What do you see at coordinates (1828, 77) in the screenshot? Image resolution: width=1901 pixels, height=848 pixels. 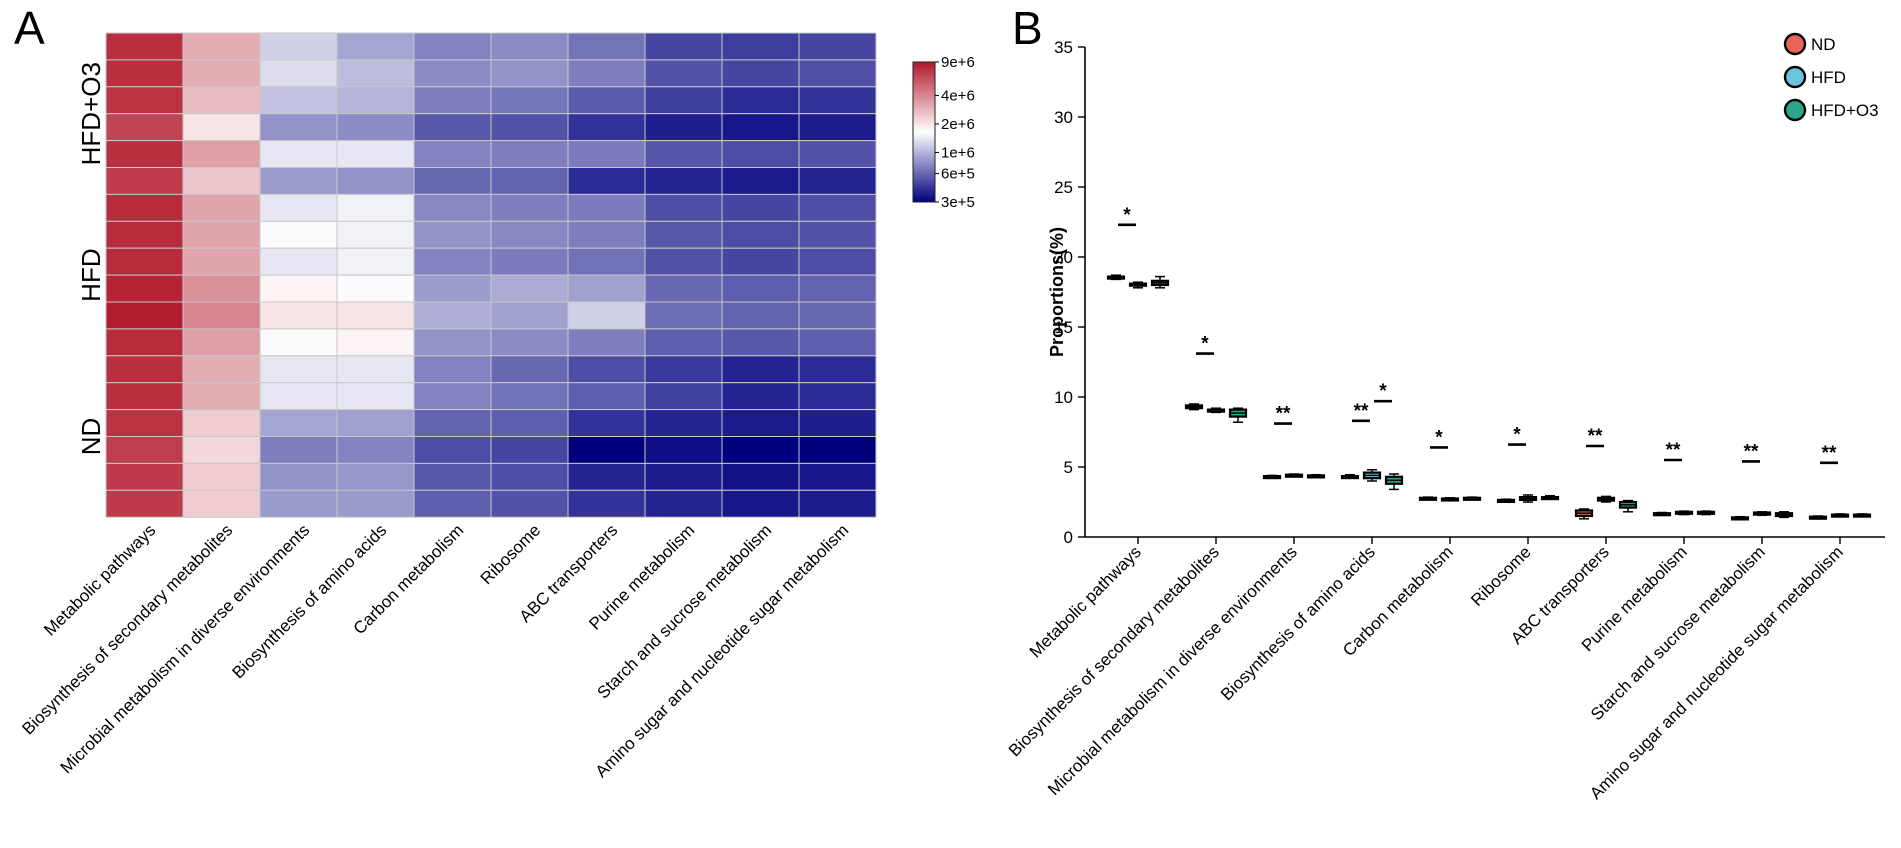 I see `legend-label-hfd: HFD` at bounding box center [1828, 77].